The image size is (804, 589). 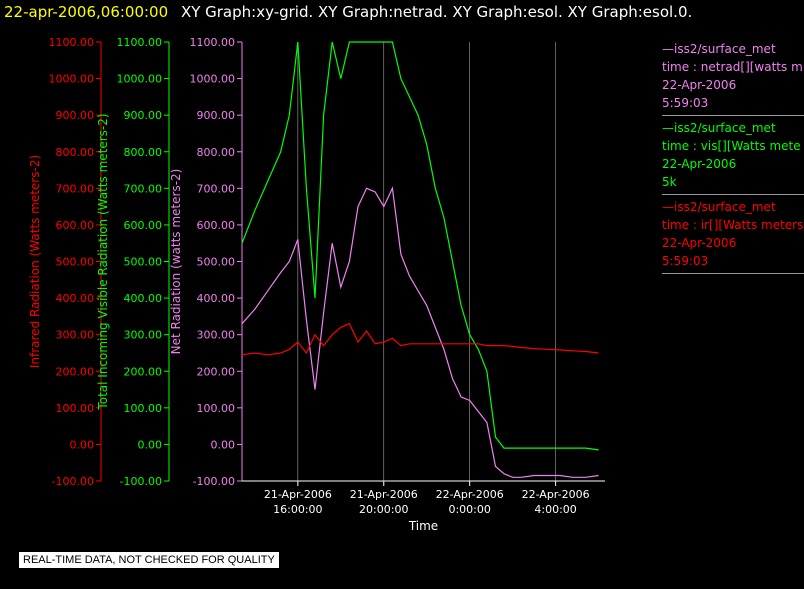 I want to click on series-line-ir, so click(x=420, y=339).